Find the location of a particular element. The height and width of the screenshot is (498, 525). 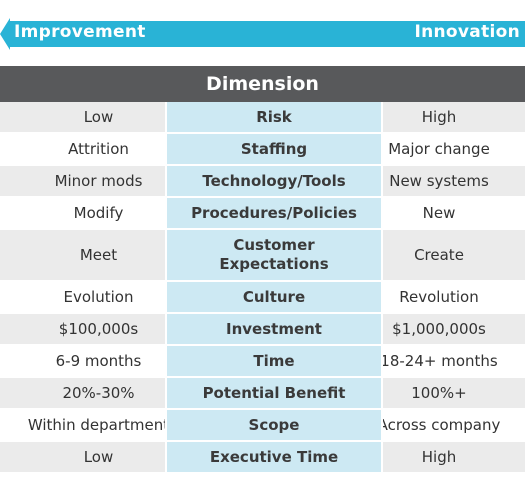

innovation-cell: New systems is located at coordinates (454, 181).